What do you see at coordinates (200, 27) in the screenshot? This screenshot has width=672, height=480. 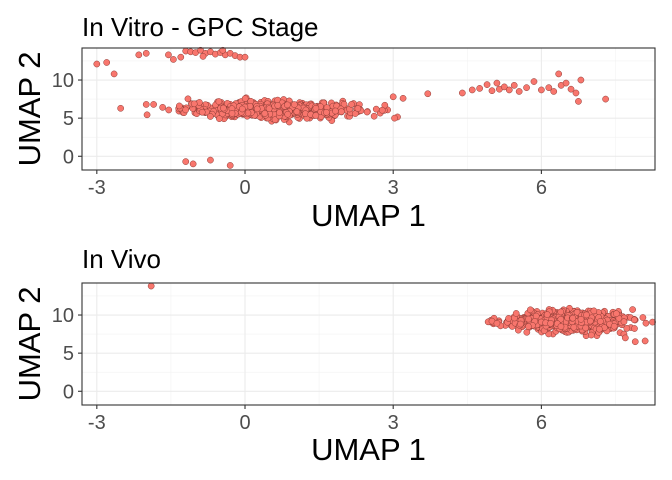 I see `panel-title: In Vitro - GPC Stage` at bounding box center [200, 27].